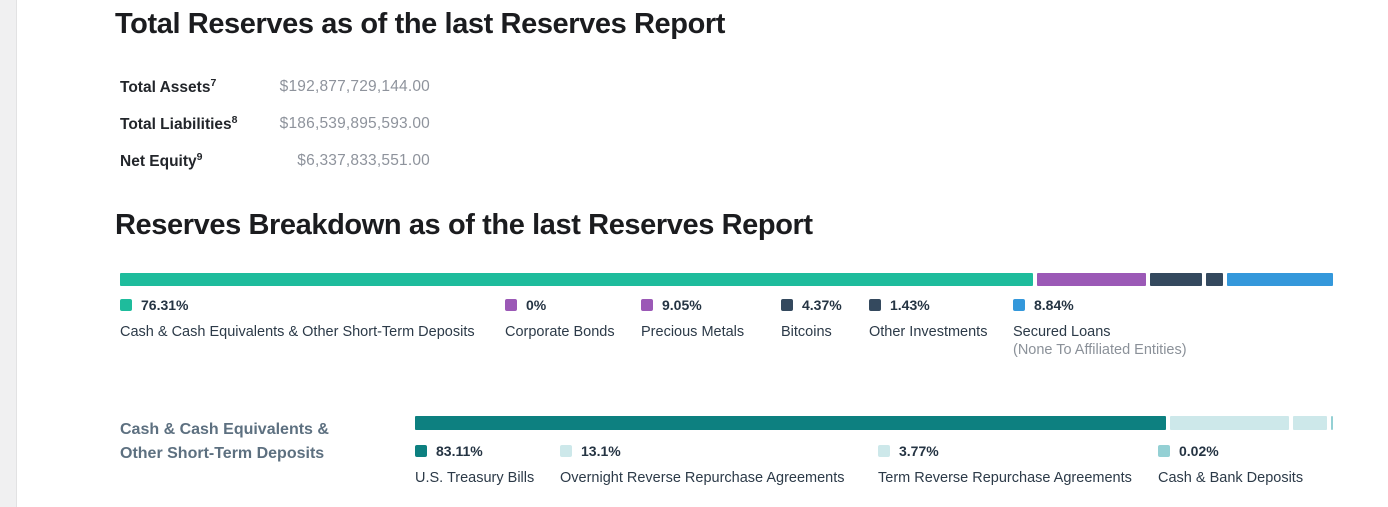  What do you see at coordinates (560, 331) in the screenshot?
I see `corporate-bonds-label: Corporate Bonds` at bounding box center [560, 331].